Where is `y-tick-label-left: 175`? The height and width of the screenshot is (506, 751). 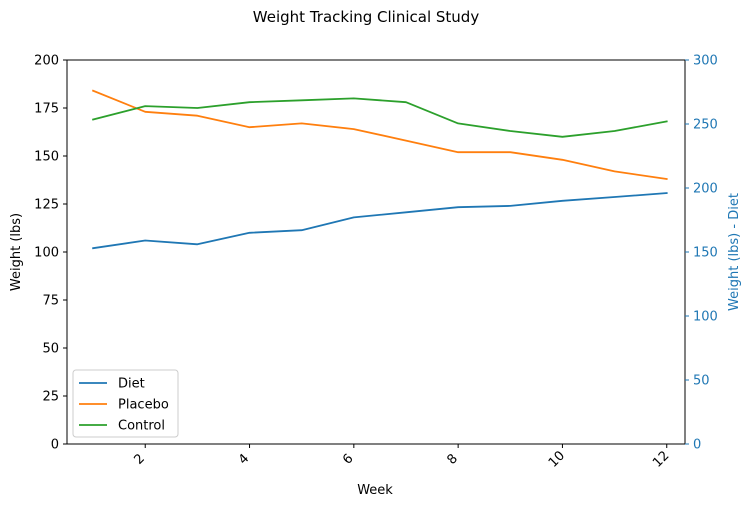 y-tick-label-left: 175 is located at coordinates (46, 109).